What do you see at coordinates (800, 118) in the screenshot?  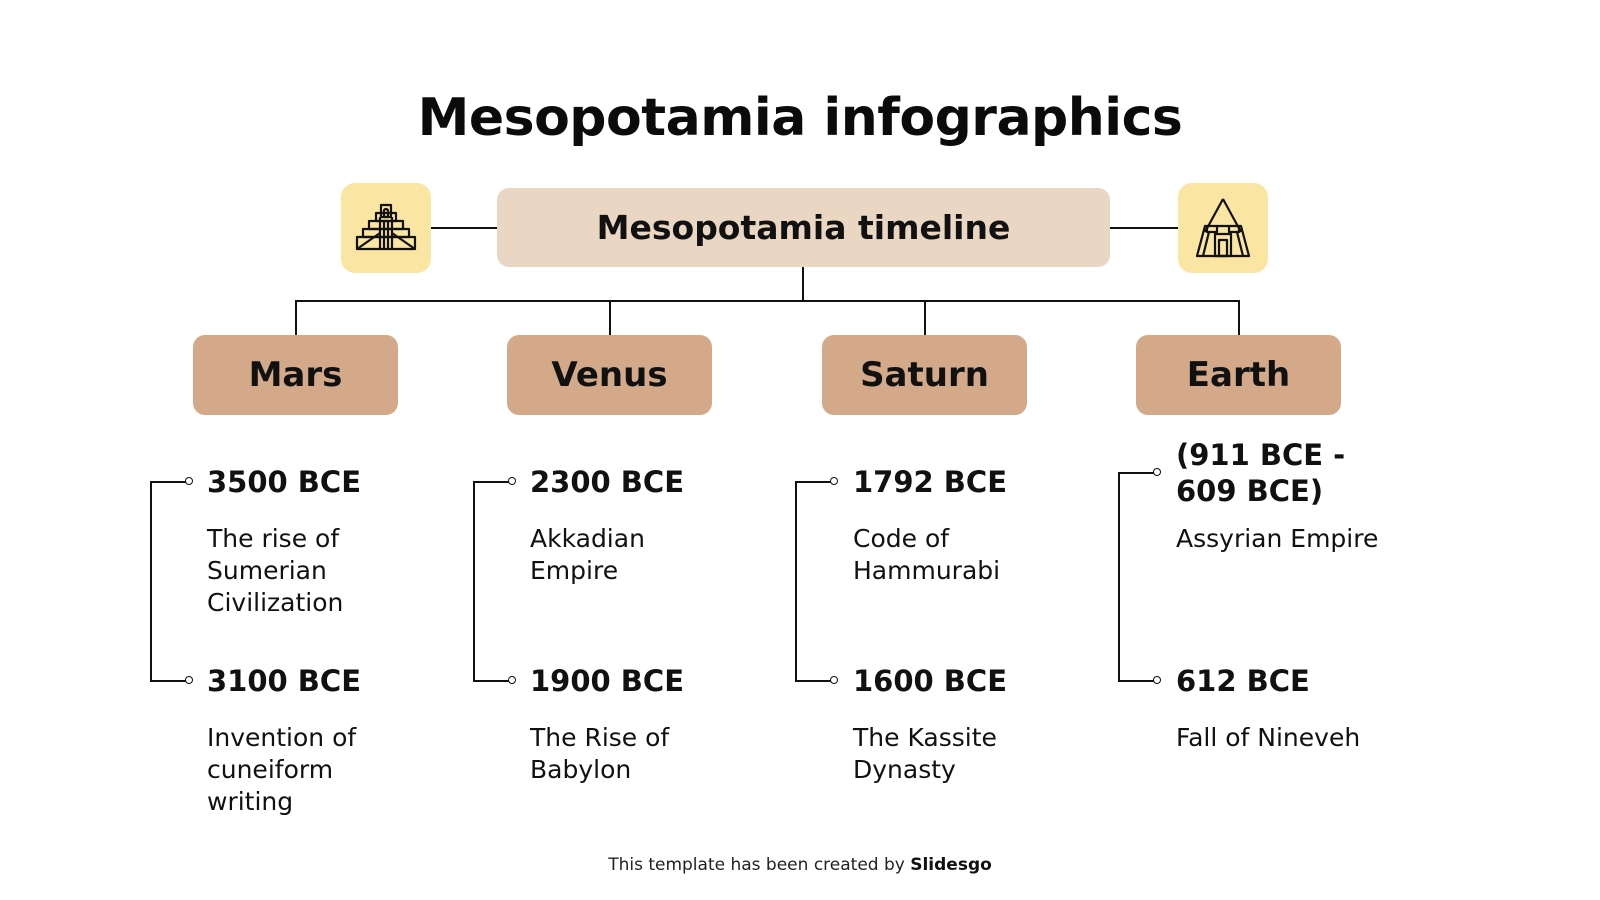 I see `page-title: Mesopotamia infographics` at bounding box center [800, 118].